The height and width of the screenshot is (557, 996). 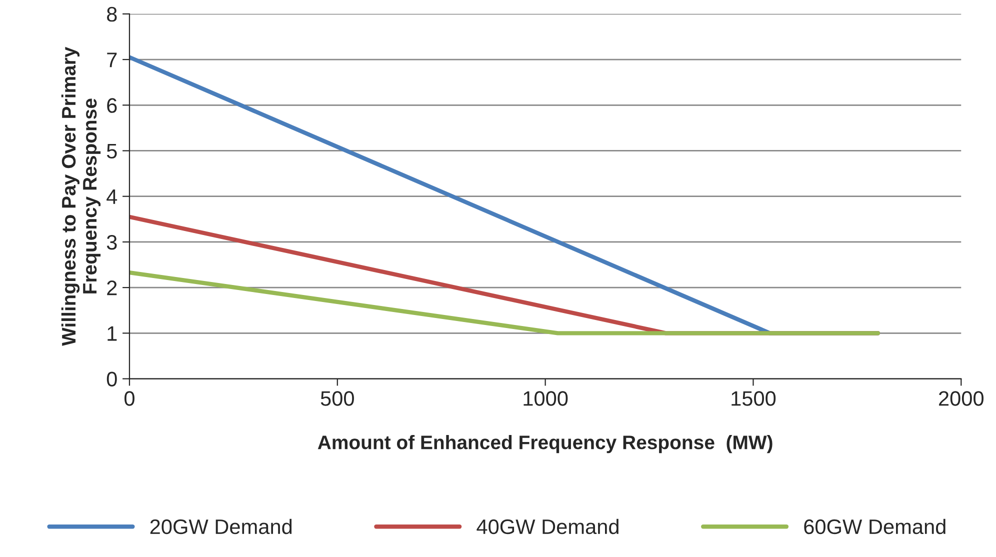 I want to click on y-tick-label: 3, so click(x=111, y=242).